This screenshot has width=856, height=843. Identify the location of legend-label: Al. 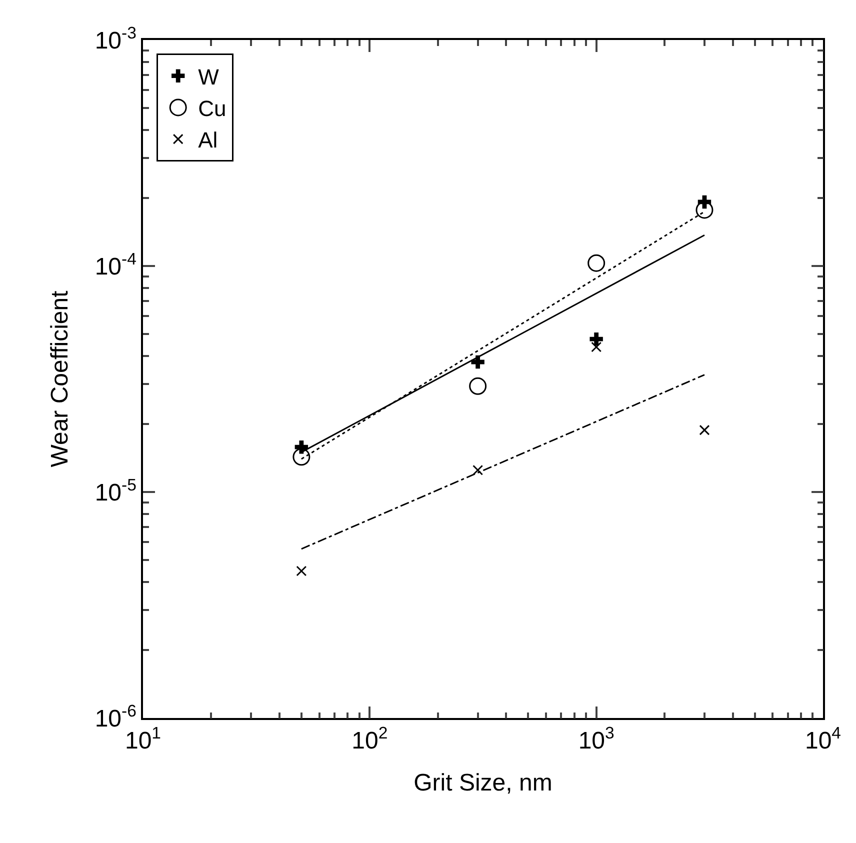
(208, 140).